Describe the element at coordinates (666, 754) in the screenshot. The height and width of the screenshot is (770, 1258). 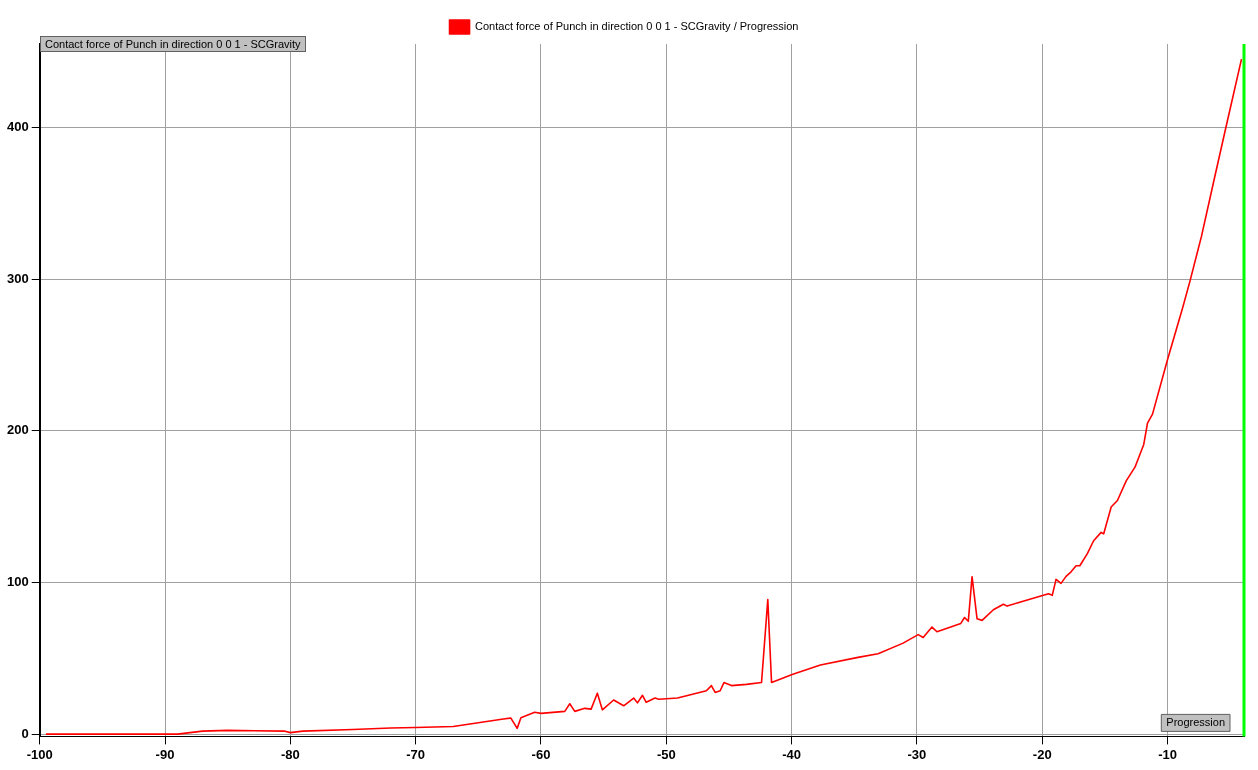
I see `x-tick-label: -50` at that location.